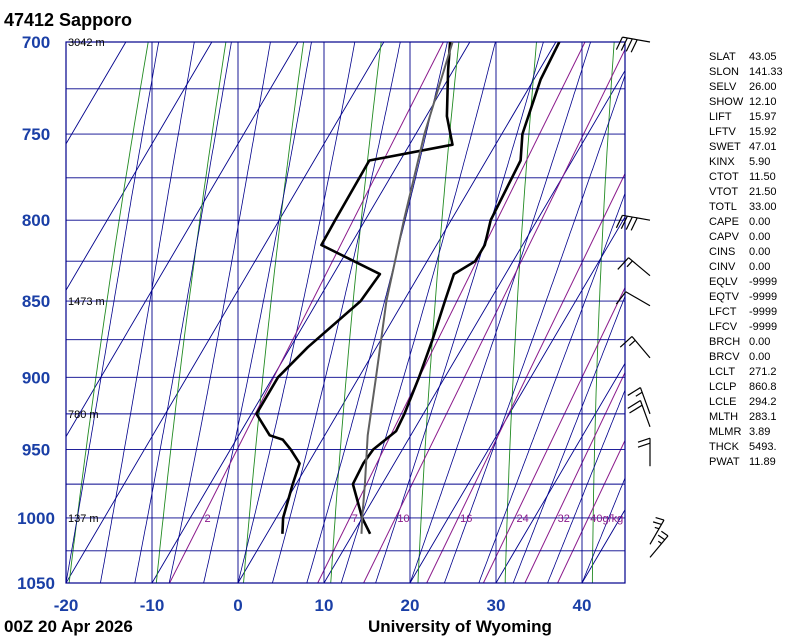 This screenshot has height=640, width=800. What do you see at coordinates (746, 117) in the screenshot?
I see `index-row-lift: LIFT 15.97` at bounding box center [746, 117].